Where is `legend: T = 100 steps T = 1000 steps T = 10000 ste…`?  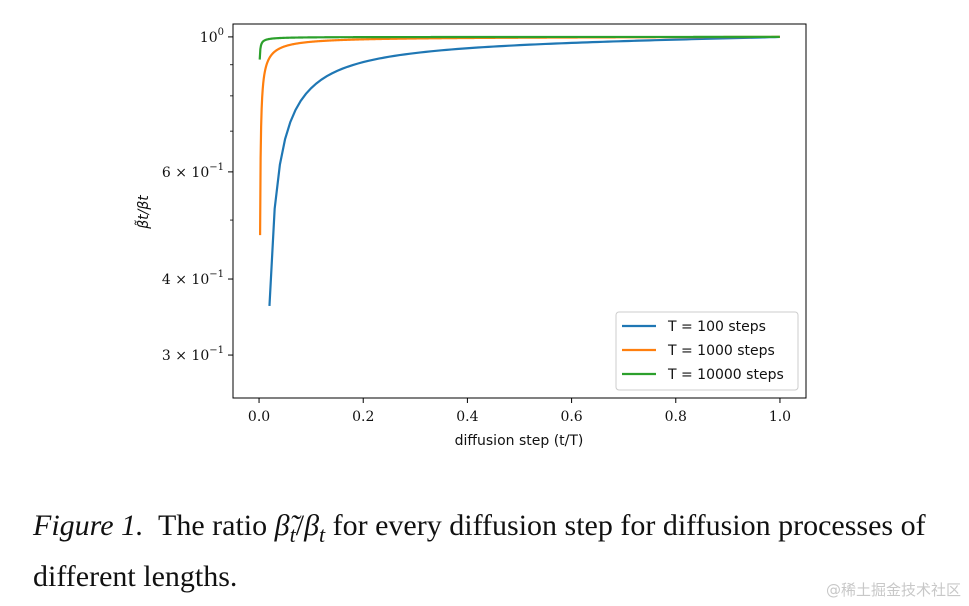
legend: T = 100 steps T = 1000 steps T = 10000 ste… is located at coordinates (707, 351).